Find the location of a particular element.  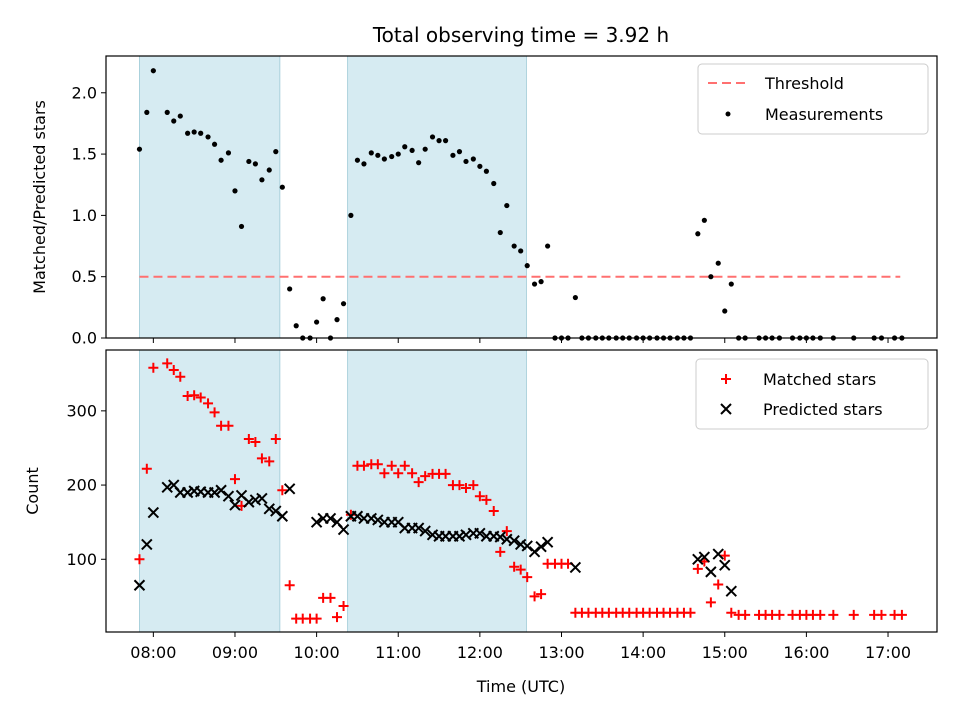

y-tick-label: 200 is located at coordinates (81, 485).